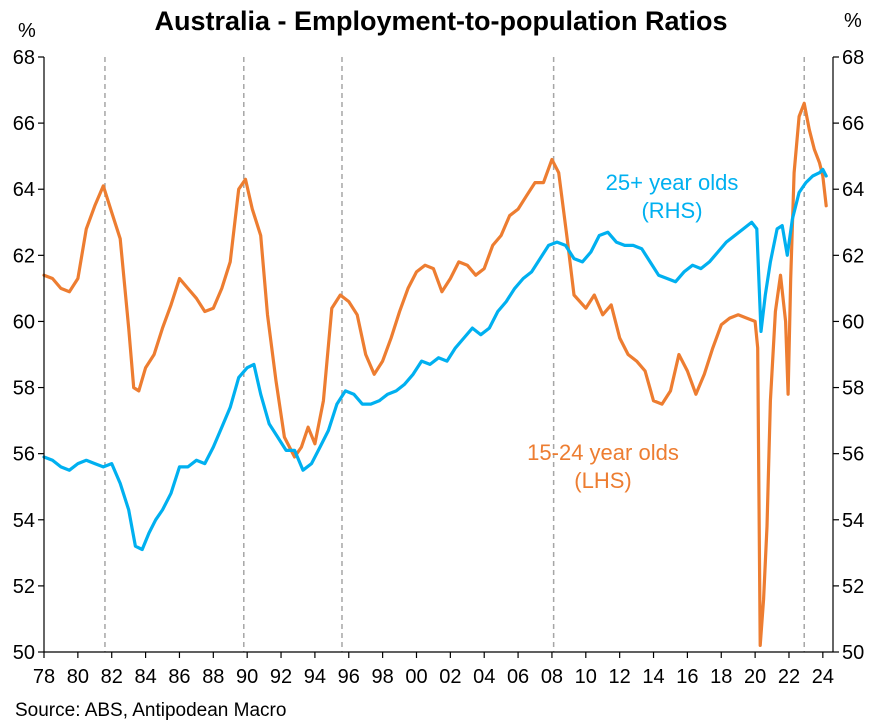  Describe the element at coordinates (24, 389) in the screenshot. I see `left-tick-label: 58` at that location.